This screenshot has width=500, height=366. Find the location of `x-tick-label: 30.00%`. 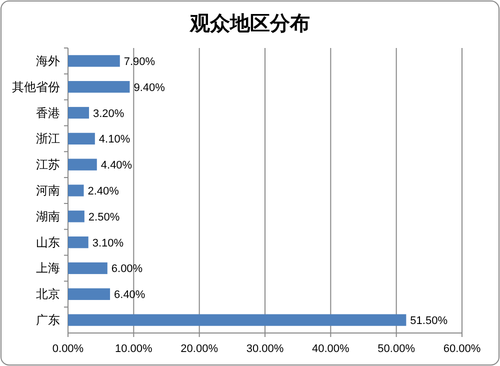

x-tick-label: 30.00% is located at coordinates (265, 349).